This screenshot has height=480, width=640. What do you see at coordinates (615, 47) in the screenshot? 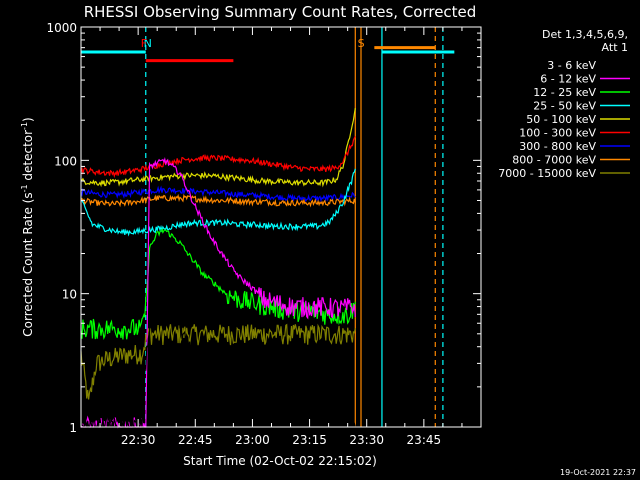
I see `legend-header-2: Att 1` at bounding box center [615, 47].